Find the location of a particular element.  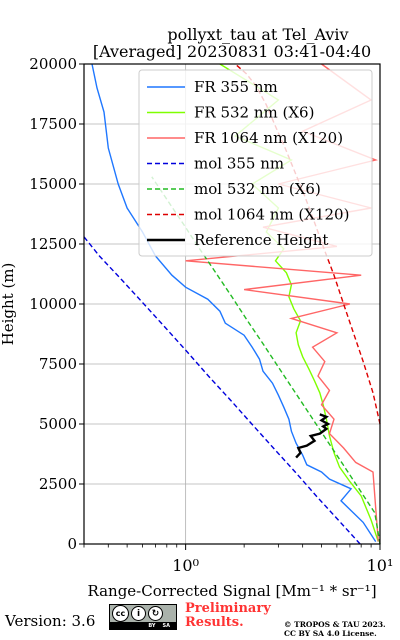

cc-license-badge: cc i ↻ BY SA is located at coordinates (143, 617).